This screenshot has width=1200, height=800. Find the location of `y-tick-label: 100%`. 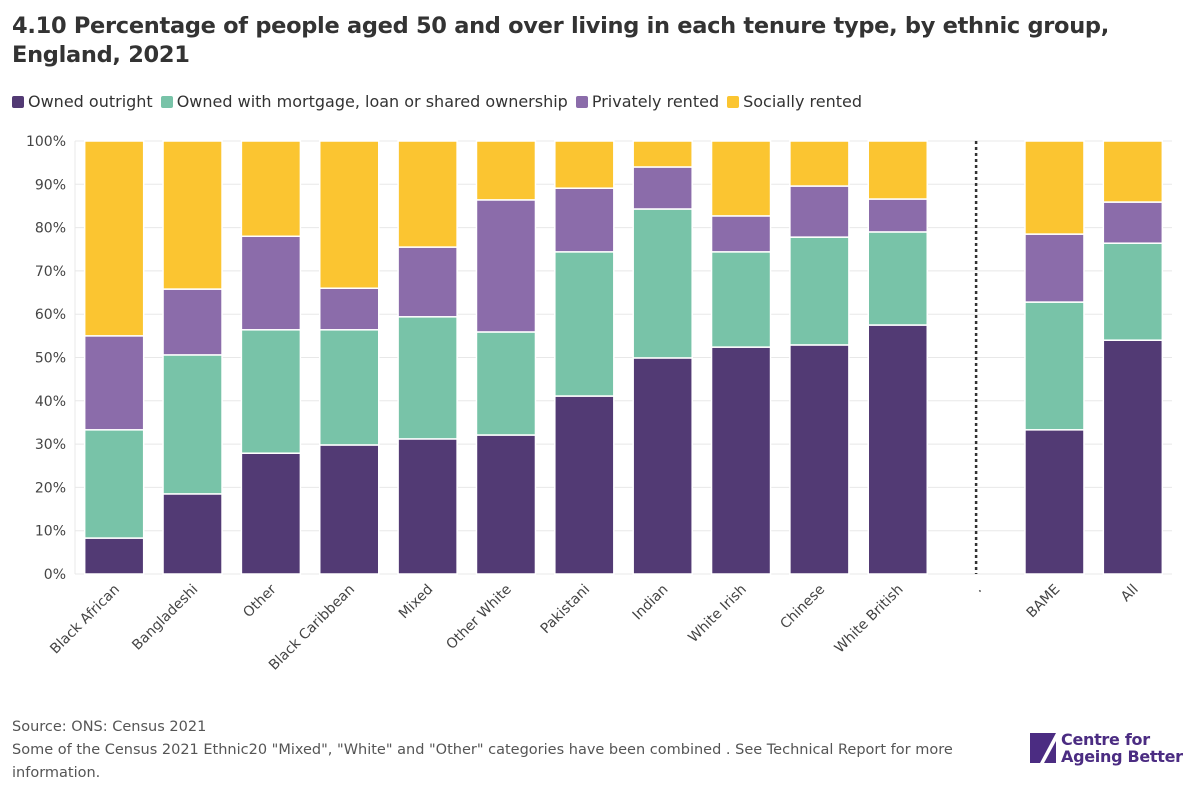

y-tick-label: 100% is located at coordinates (46, 142).